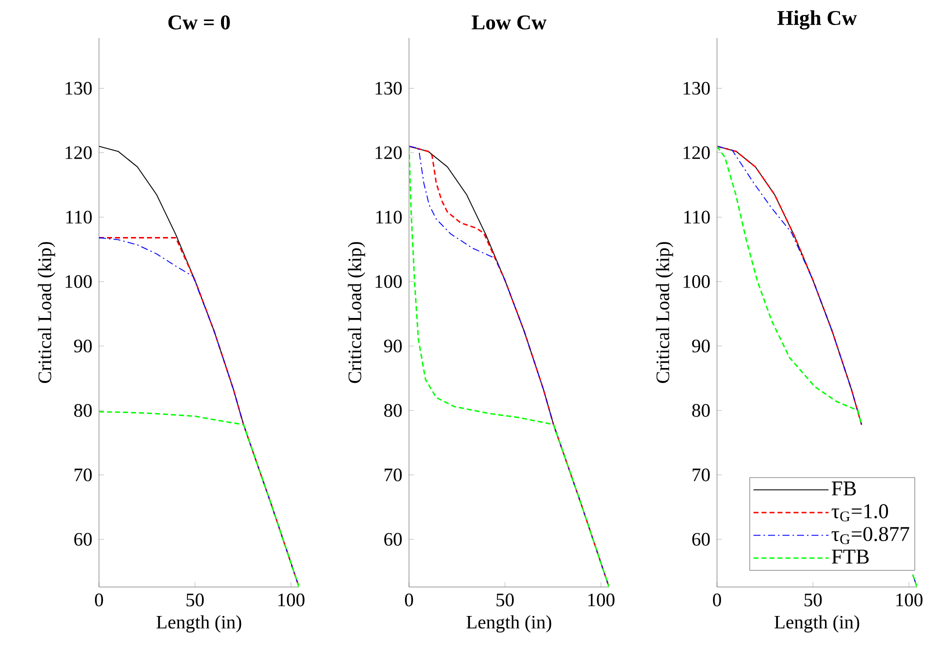 Image resolution: width=937 pixels, height=670 pixels. What do you see at coordinates (844, 489) in the screenshot?
I see `legend-label: FB` at bounding box center [844, 489].